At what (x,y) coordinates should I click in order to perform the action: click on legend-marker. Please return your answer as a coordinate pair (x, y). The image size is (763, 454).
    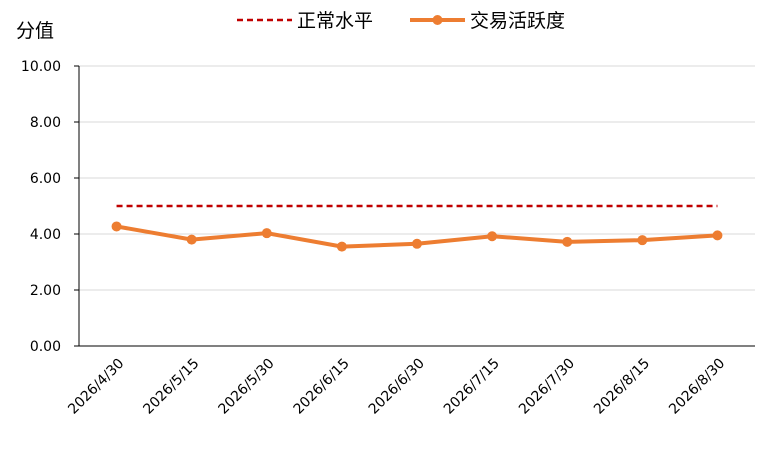
    Looking at the image, I should click on (437, 20).